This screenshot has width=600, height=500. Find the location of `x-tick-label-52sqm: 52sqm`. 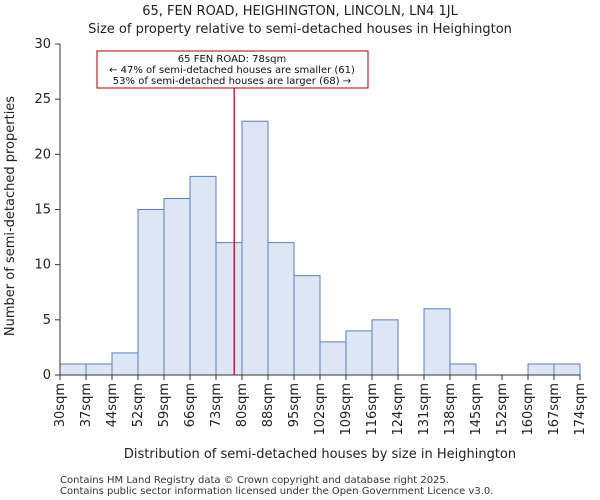

x-tick-label-52sqm: 52sqm is located at coordinates (138, 405).